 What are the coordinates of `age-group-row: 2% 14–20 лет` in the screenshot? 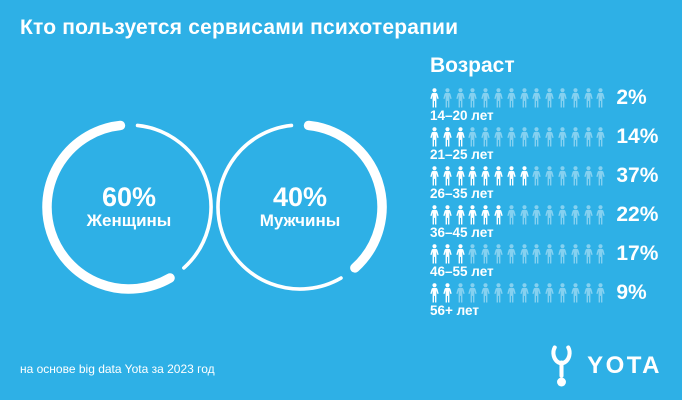 It's located at (552, 104).